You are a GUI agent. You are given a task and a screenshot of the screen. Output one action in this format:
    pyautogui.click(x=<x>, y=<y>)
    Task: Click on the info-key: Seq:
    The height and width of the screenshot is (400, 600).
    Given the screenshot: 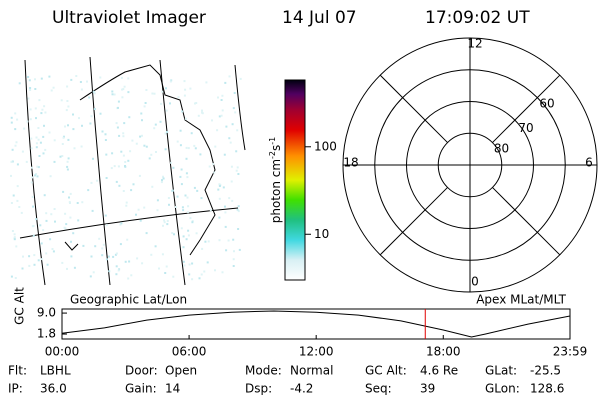 What is the action you would take?
    pyautogui.click(x=378, y=389)
    